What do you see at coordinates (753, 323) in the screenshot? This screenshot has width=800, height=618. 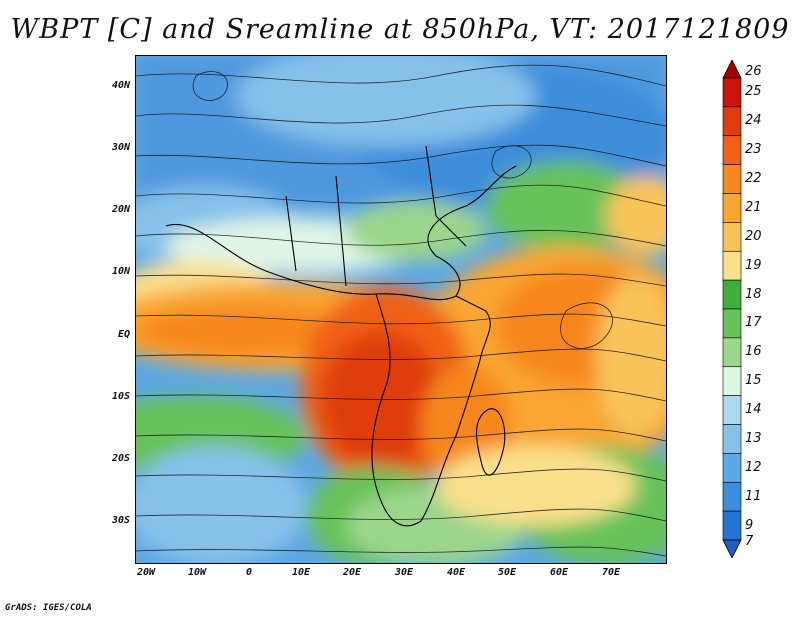 I see `colorbar-label: 17` at bounding box center [753, 323].